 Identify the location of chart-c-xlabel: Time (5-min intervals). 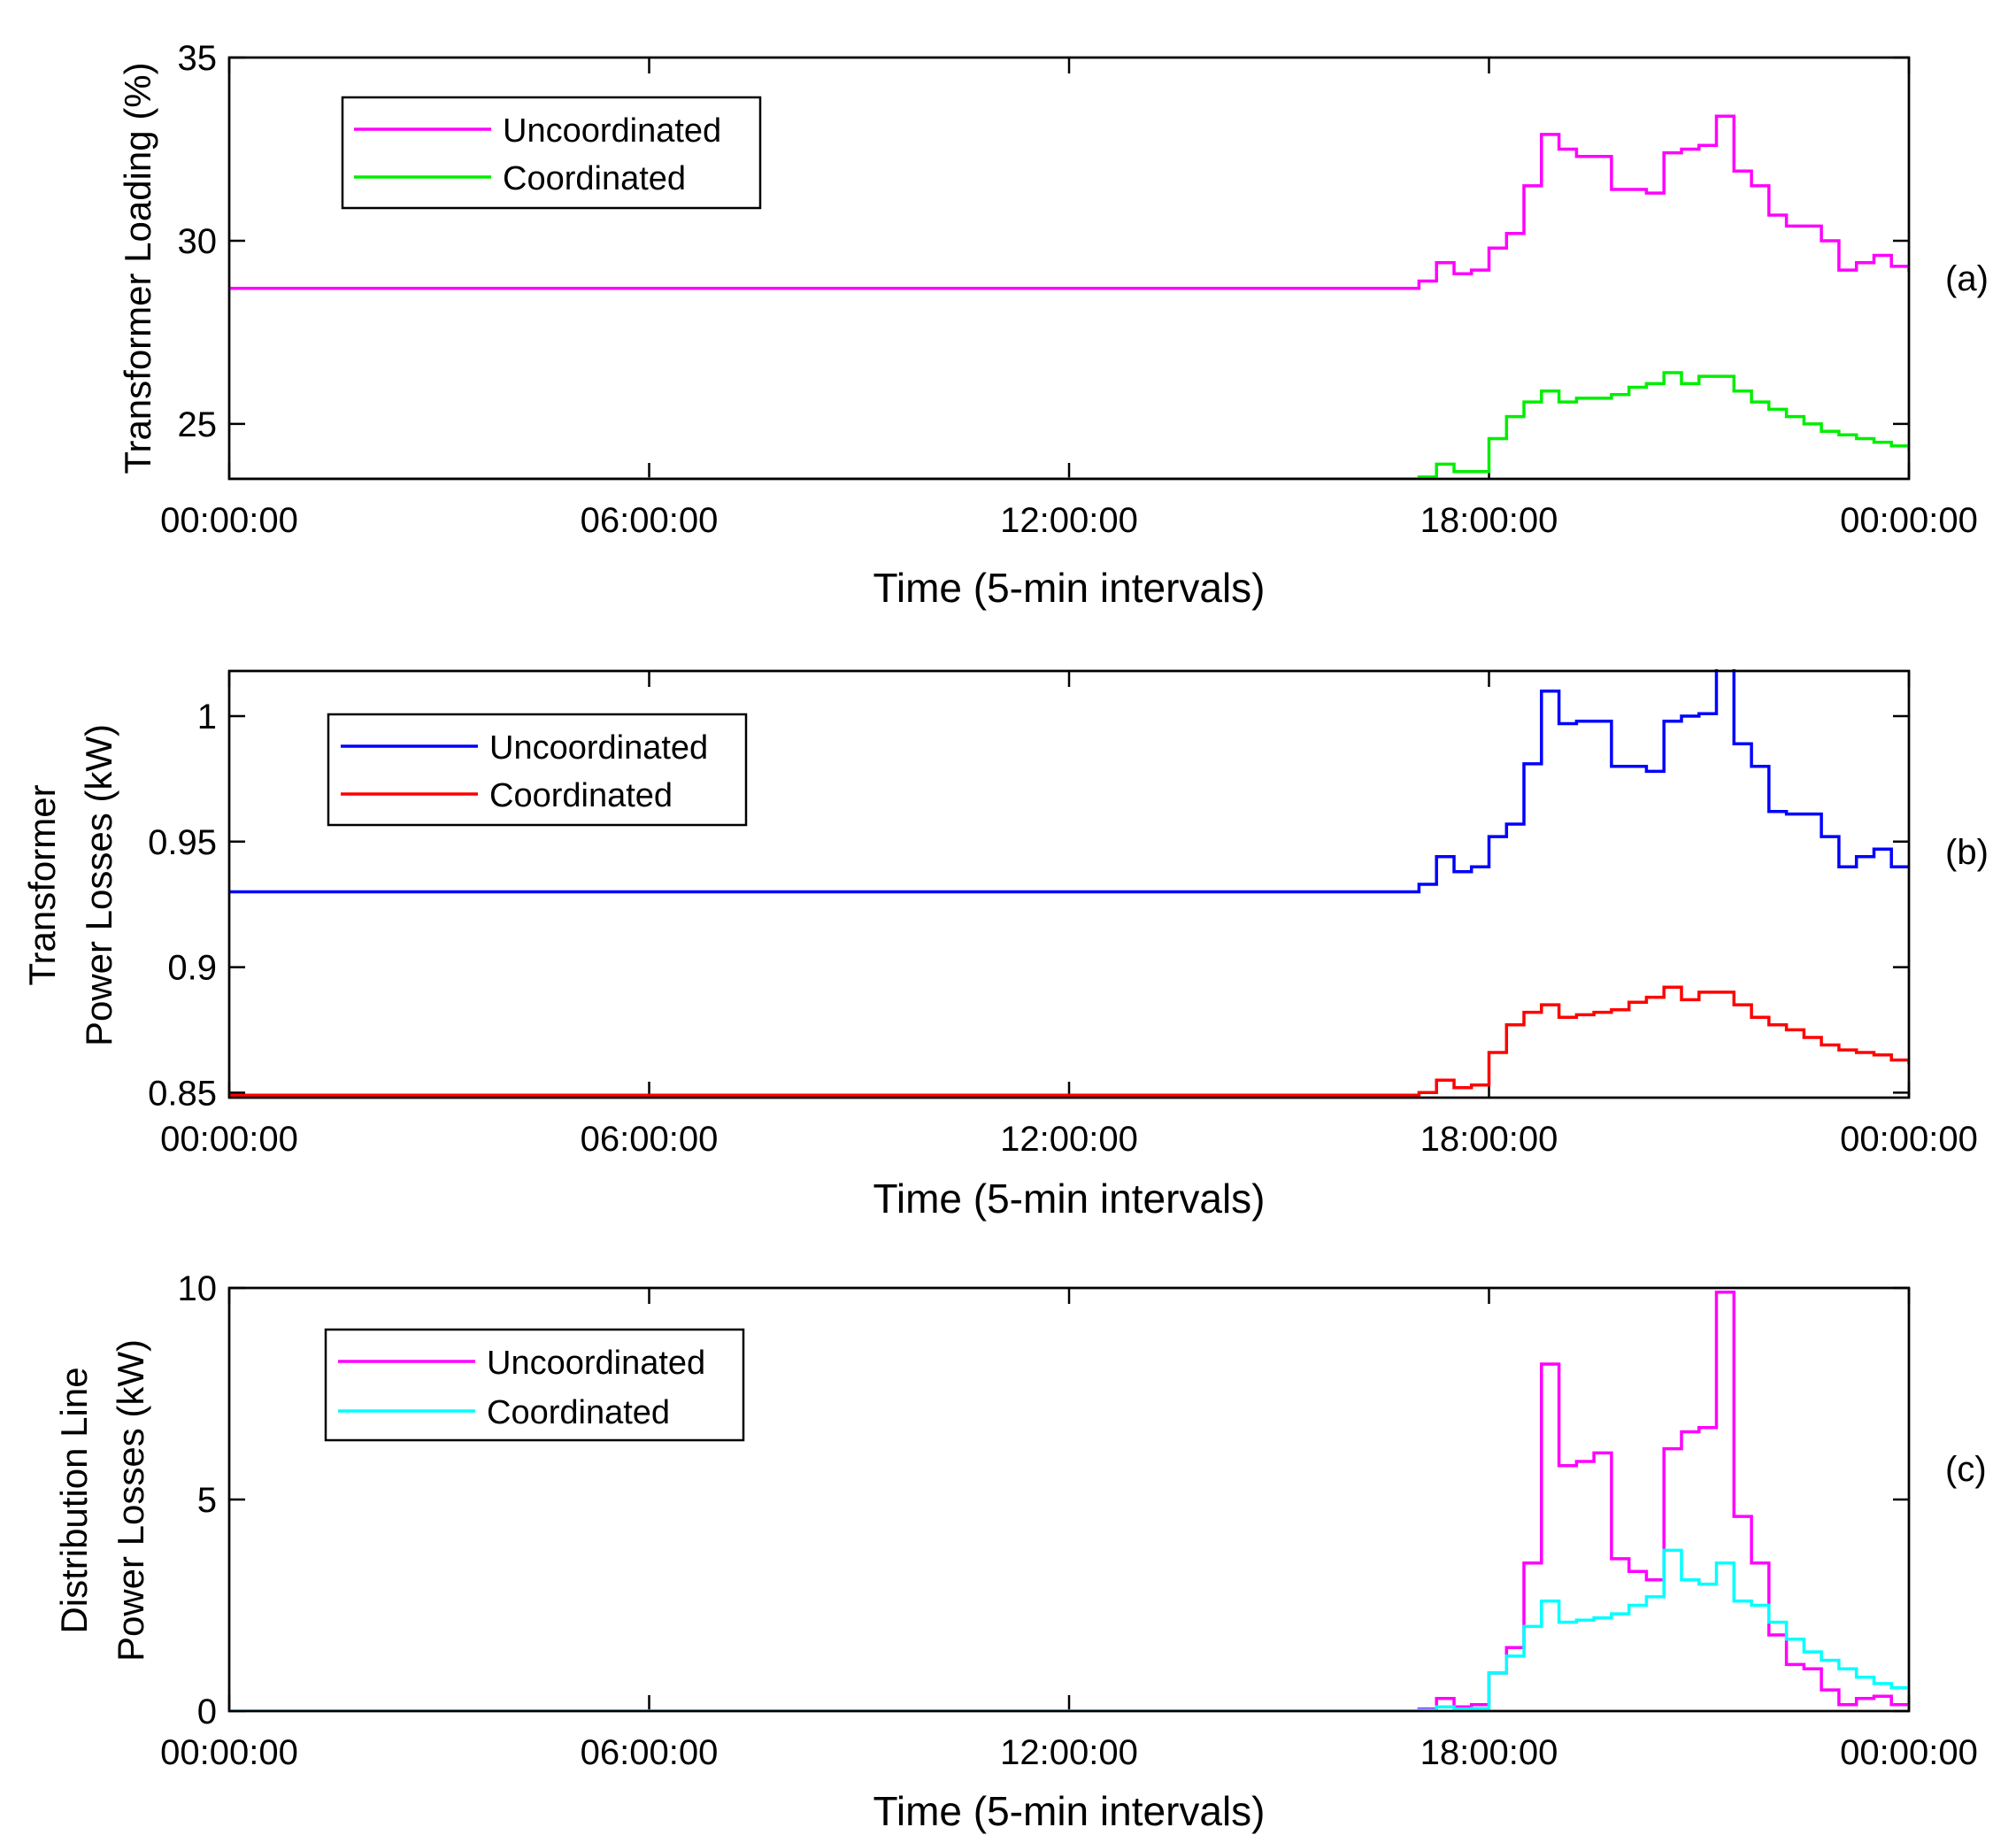
(1069, 1811).